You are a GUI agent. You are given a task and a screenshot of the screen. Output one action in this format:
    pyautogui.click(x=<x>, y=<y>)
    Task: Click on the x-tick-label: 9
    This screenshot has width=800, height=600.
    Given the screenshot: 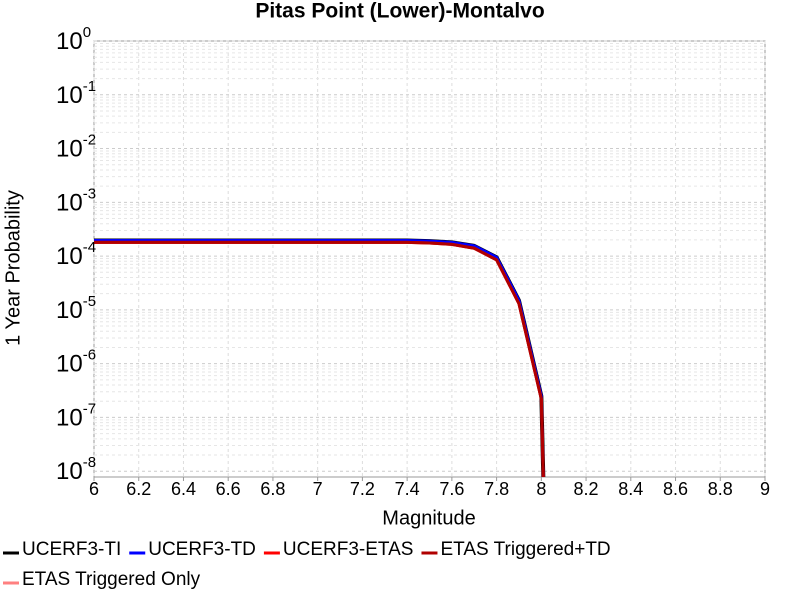 What is the action you would take?
    pyautogui.click(x=765, y=489)
    